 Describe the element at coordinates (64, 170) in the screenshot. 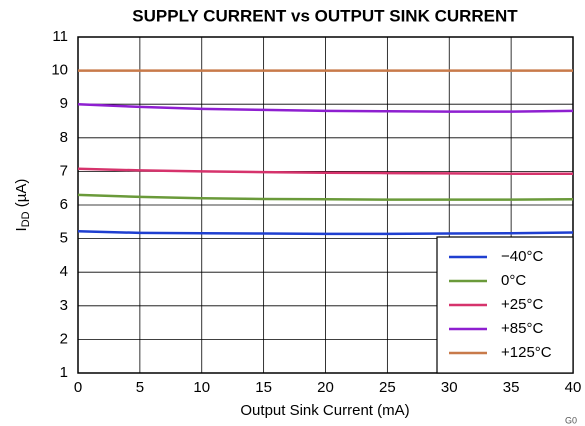

I see `y-tick-label: 7` at that location.